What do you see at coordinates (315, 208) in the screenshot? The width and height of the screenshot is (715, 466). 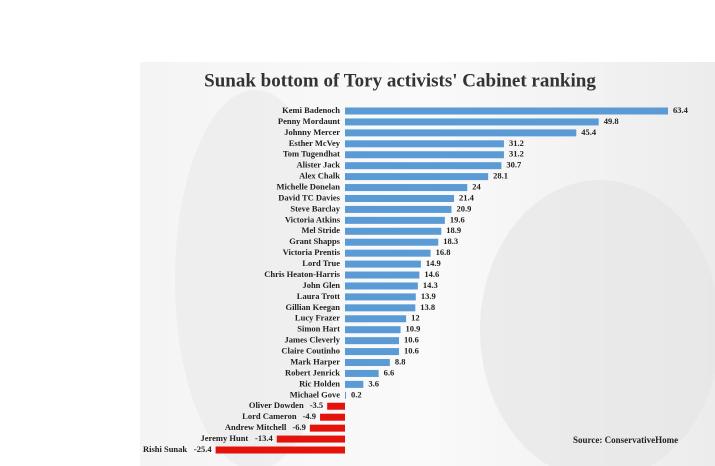 I see `category-label: Steve Barclay` at bounding box center [315, 208].